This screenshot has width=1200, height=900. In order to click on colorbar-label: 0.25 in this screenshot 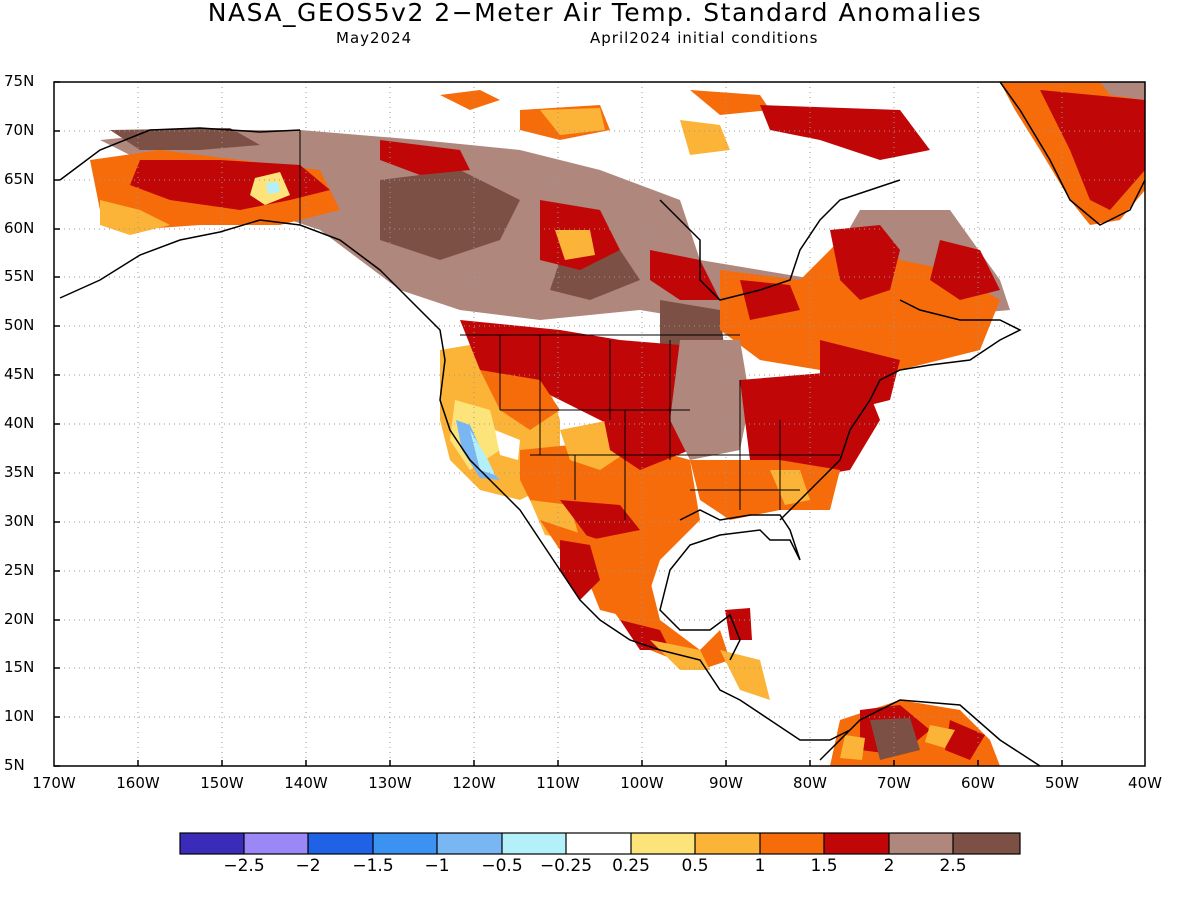, I will do `click(631, 866)`.